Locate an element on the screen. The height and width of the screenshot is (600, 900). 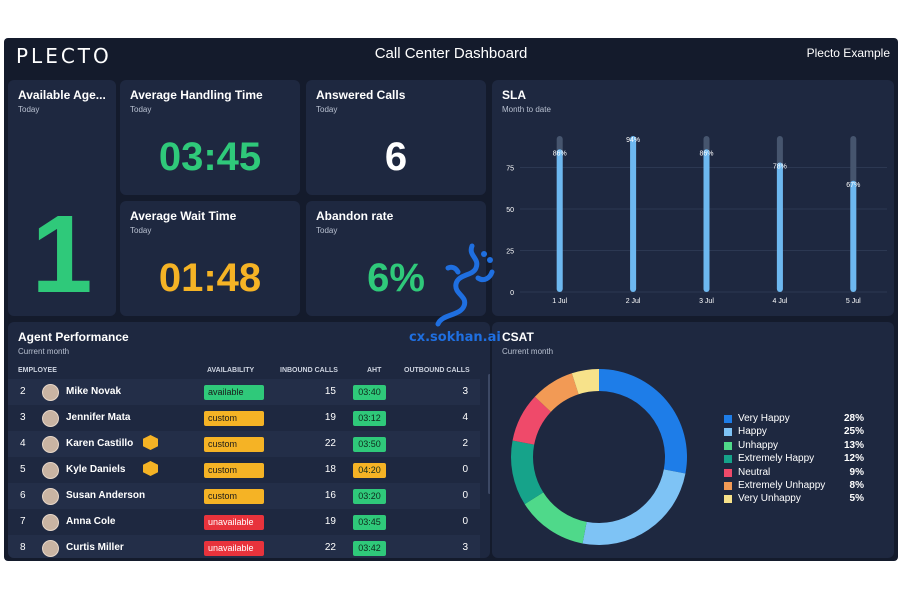
abandon-rate-card: Abandon rate Today 6% is located at coordinates (396, 258).